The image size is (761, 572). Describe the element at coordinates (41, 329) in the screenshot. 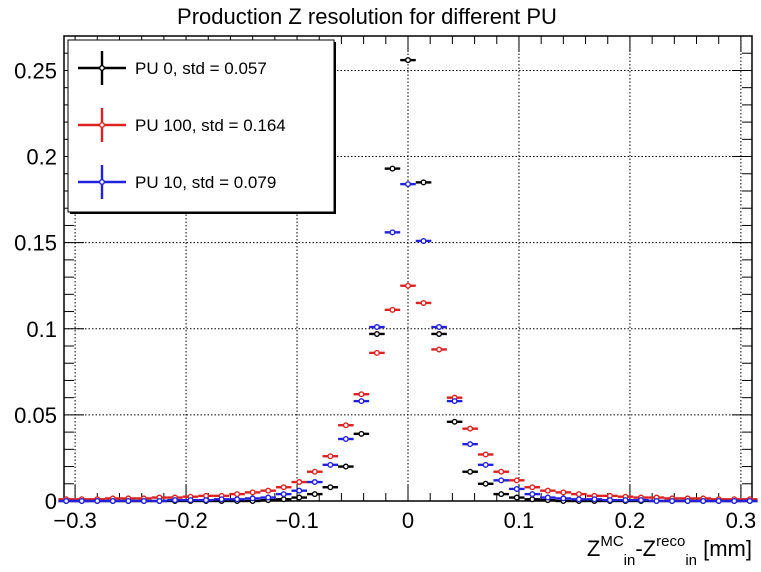

I see `y-tick-label: 0.1` at that location.